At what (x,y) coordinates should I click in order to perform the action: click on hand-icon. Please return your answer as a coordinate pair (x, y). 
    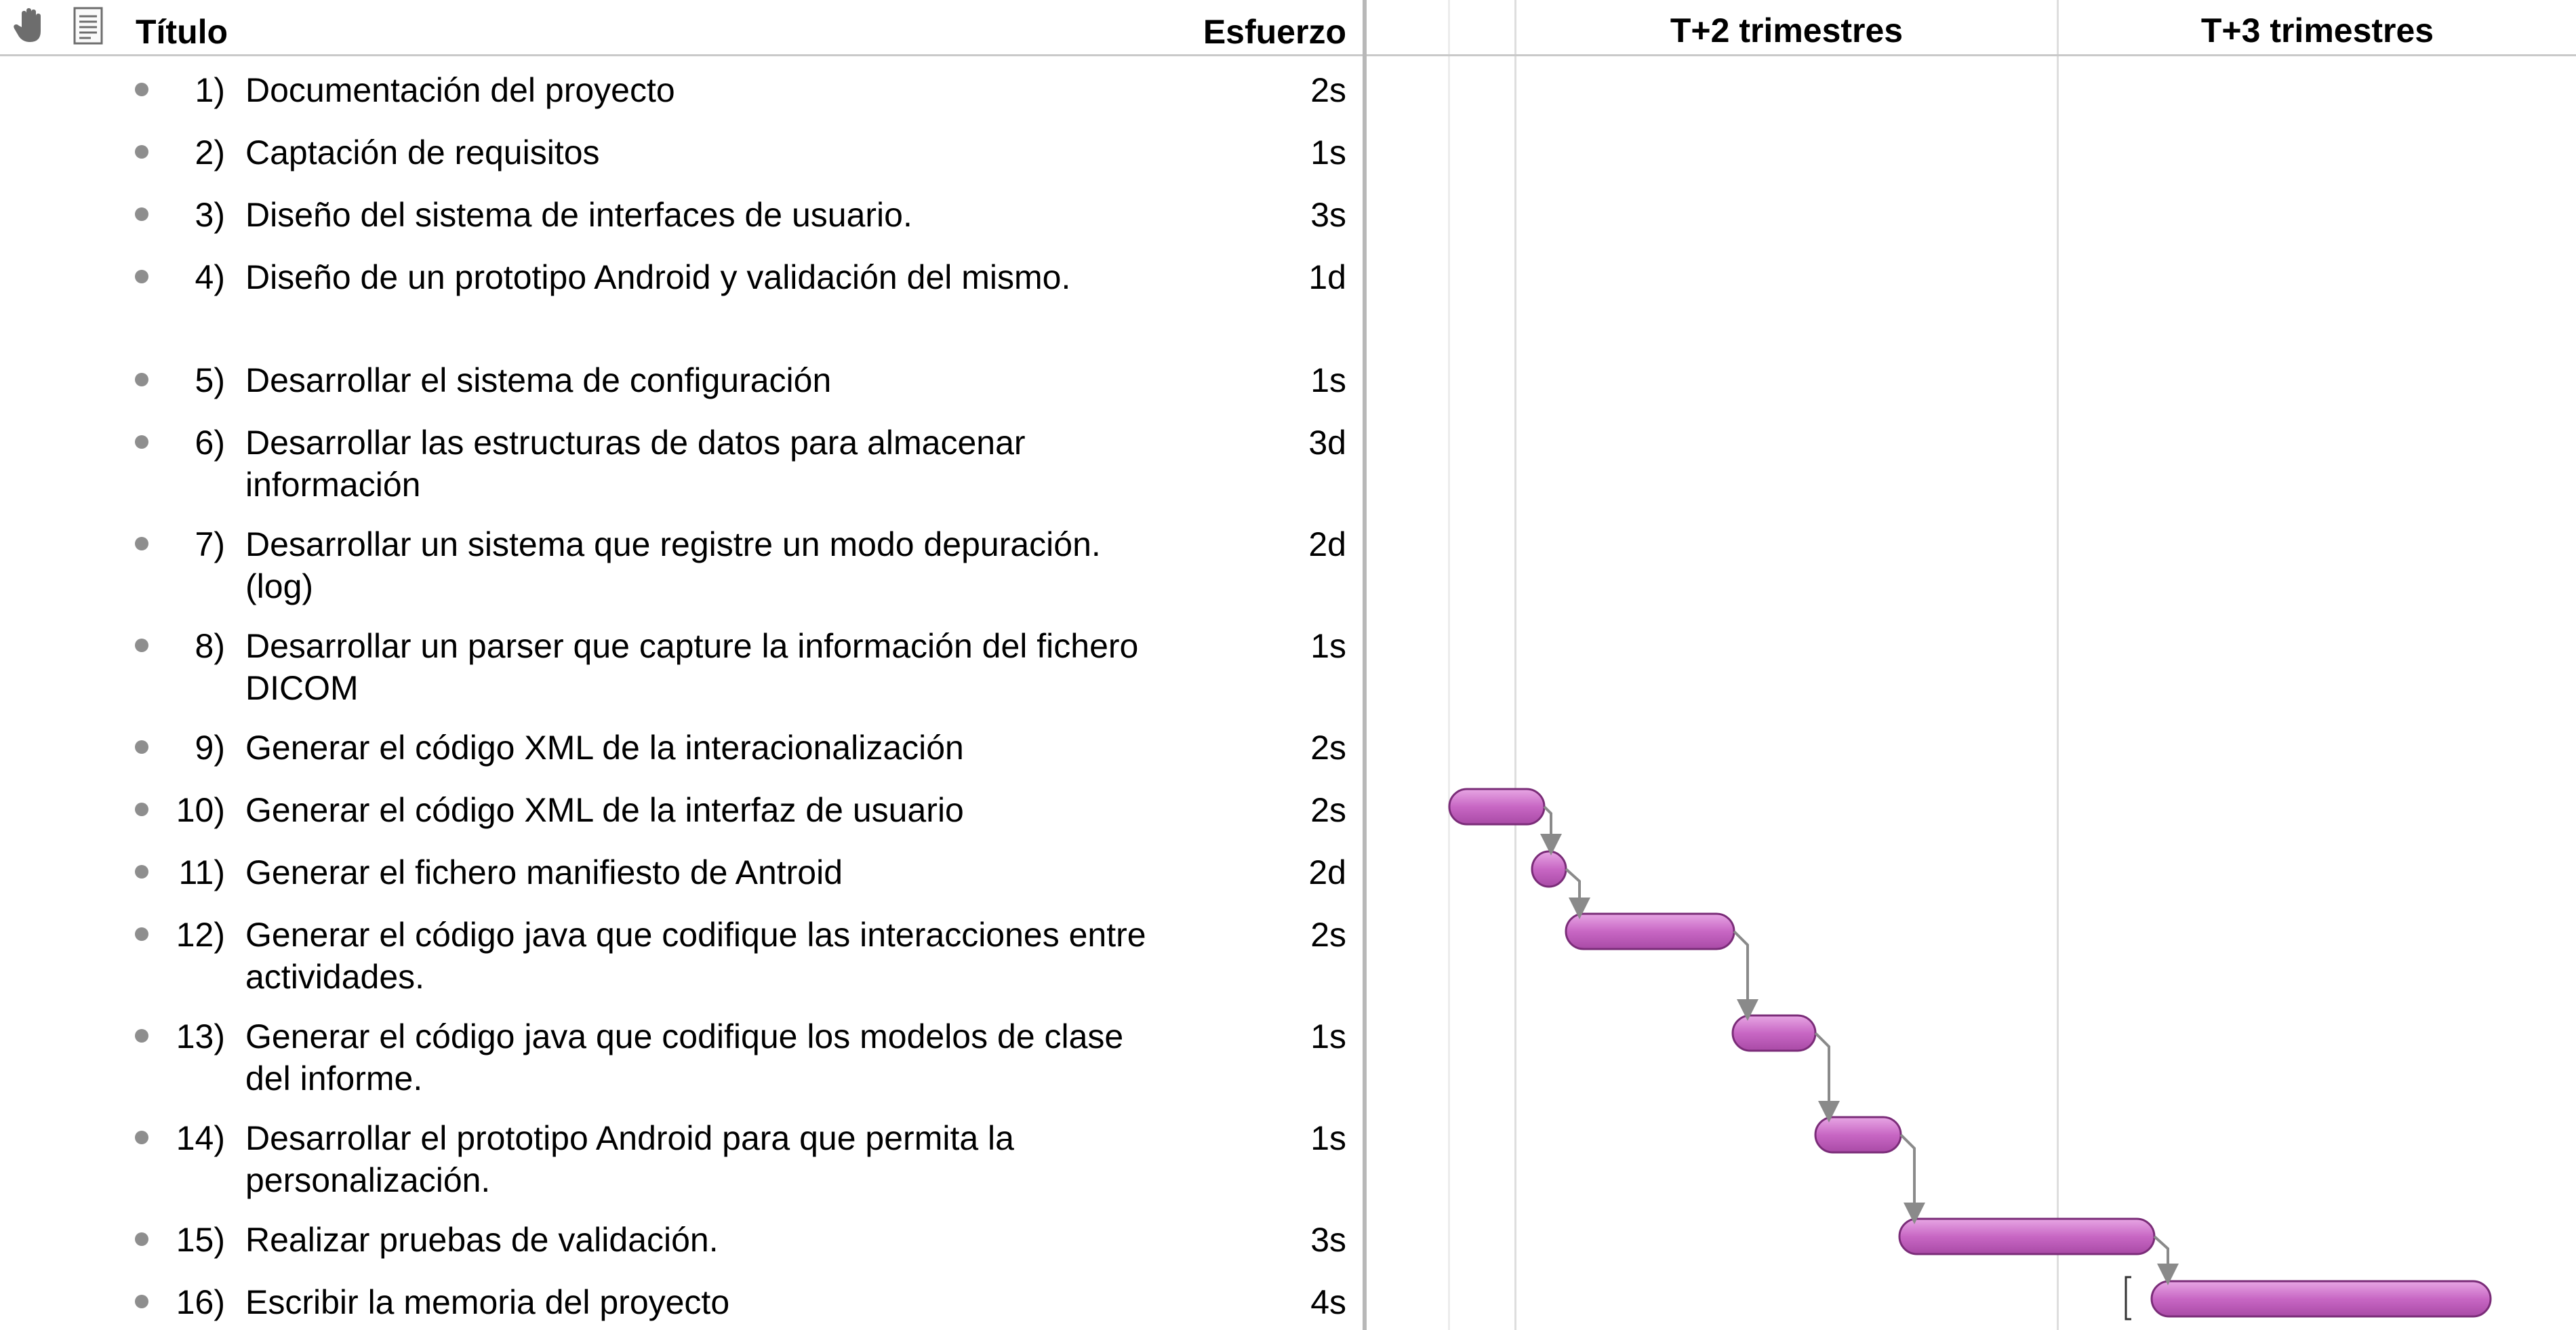
    Looking at the image, I should click on (28, 26).